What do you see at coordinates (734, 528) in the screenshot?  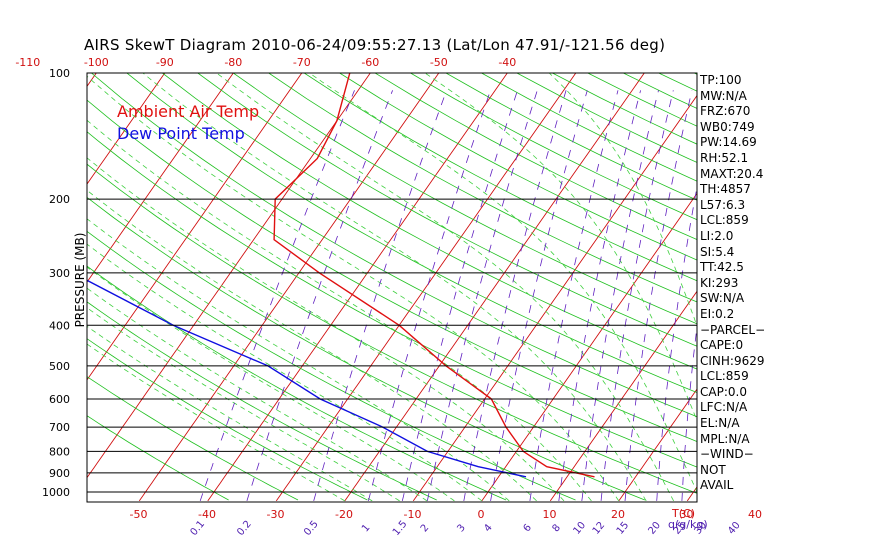 I see `mixing-ratio-tick-label: 40` at bounding box center [734, 528].